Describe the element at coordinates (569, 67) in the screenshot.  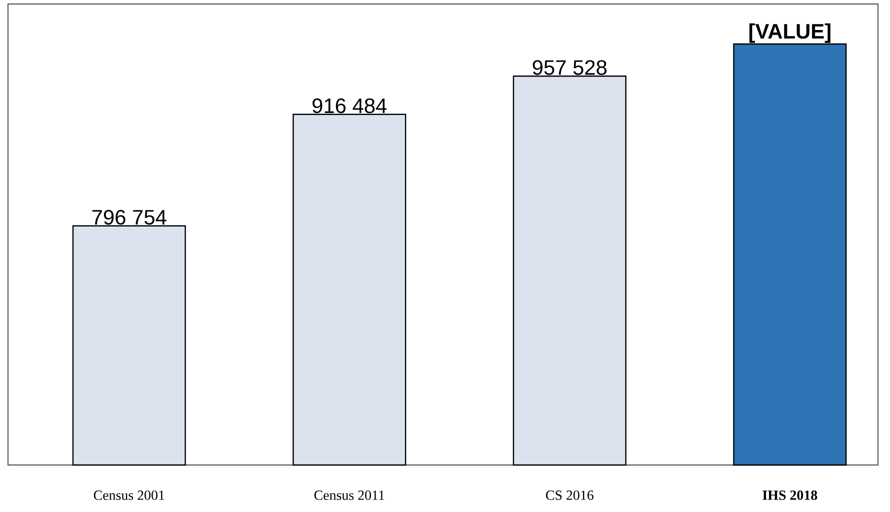
I see `data-label: 957 528` at that location.